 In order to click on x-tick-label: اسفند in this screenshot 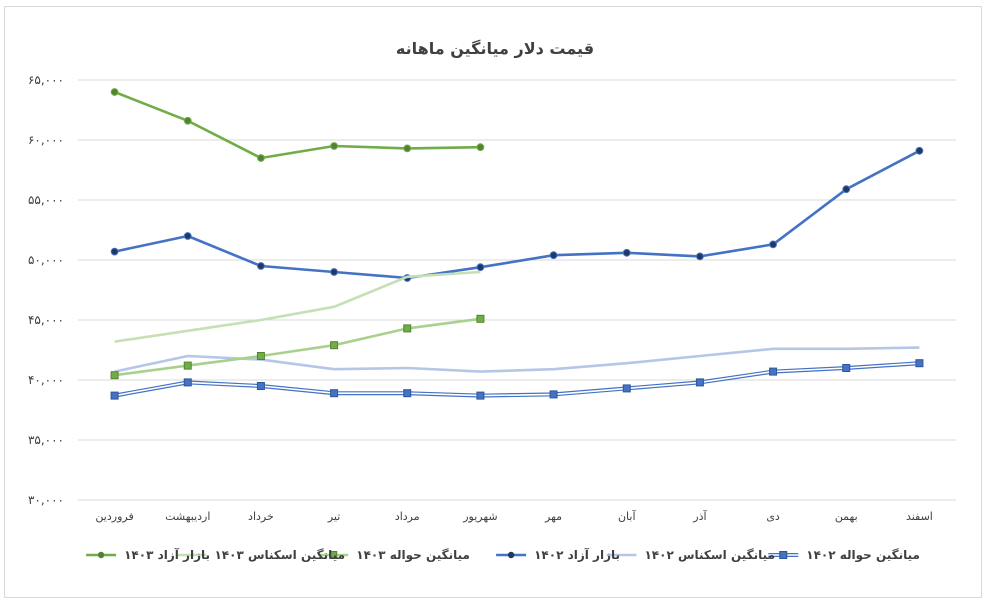, I will do `click(919, 516)`.